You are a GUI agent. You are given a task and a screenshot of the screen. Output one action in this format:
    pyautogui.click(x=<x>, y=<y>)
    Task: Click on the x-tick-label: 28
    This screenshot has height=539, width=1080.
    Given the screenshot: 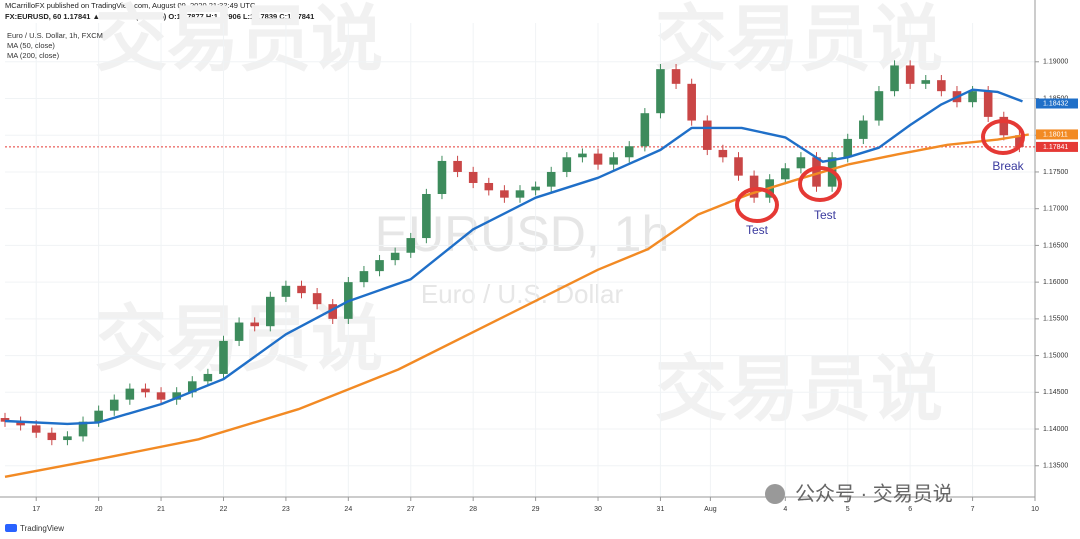 What is the action you would take?
    pyautogui.click(x=473, y=509)
    